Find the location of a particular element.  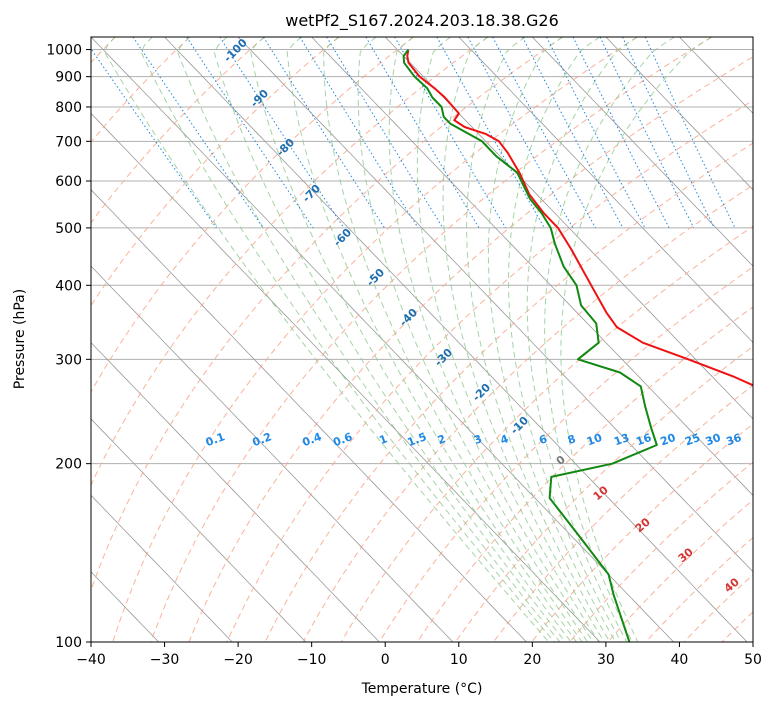

theta-label: 20 is located at coordinates (643, 525).